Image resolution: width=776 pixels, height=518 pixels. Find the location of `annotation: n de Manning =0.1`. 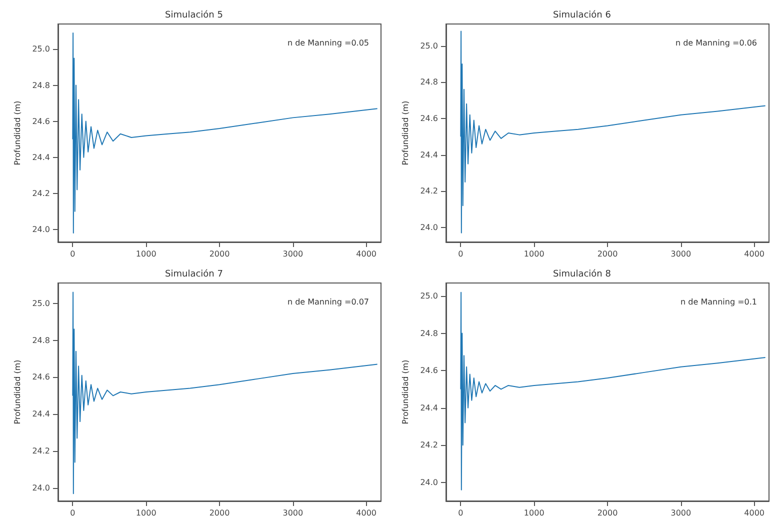

annotation: n de Manning =0.1 is located at coordinates (719, 302).